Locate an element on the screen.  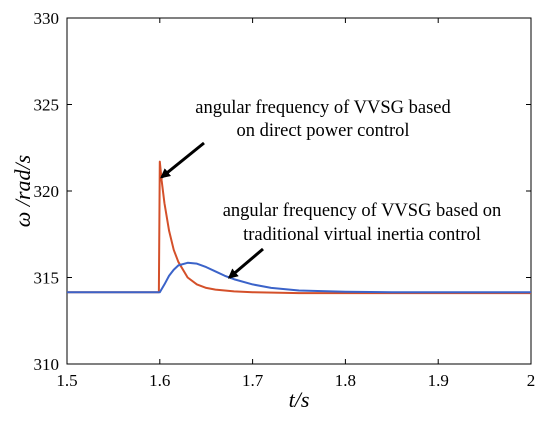
annotation-2-line-1: angular frequency of VVSG based on is located at coordinates (362, 211).